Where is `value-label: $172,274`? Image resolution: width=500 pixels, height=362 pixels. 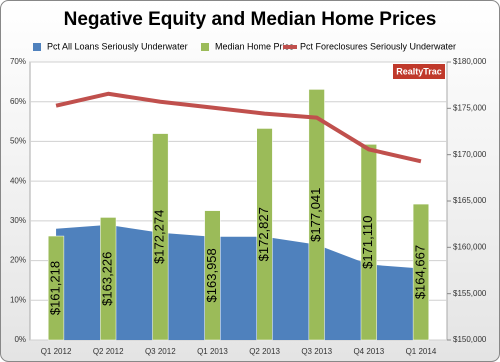 value-label: $172,274 is located at coordinates (159, 237).